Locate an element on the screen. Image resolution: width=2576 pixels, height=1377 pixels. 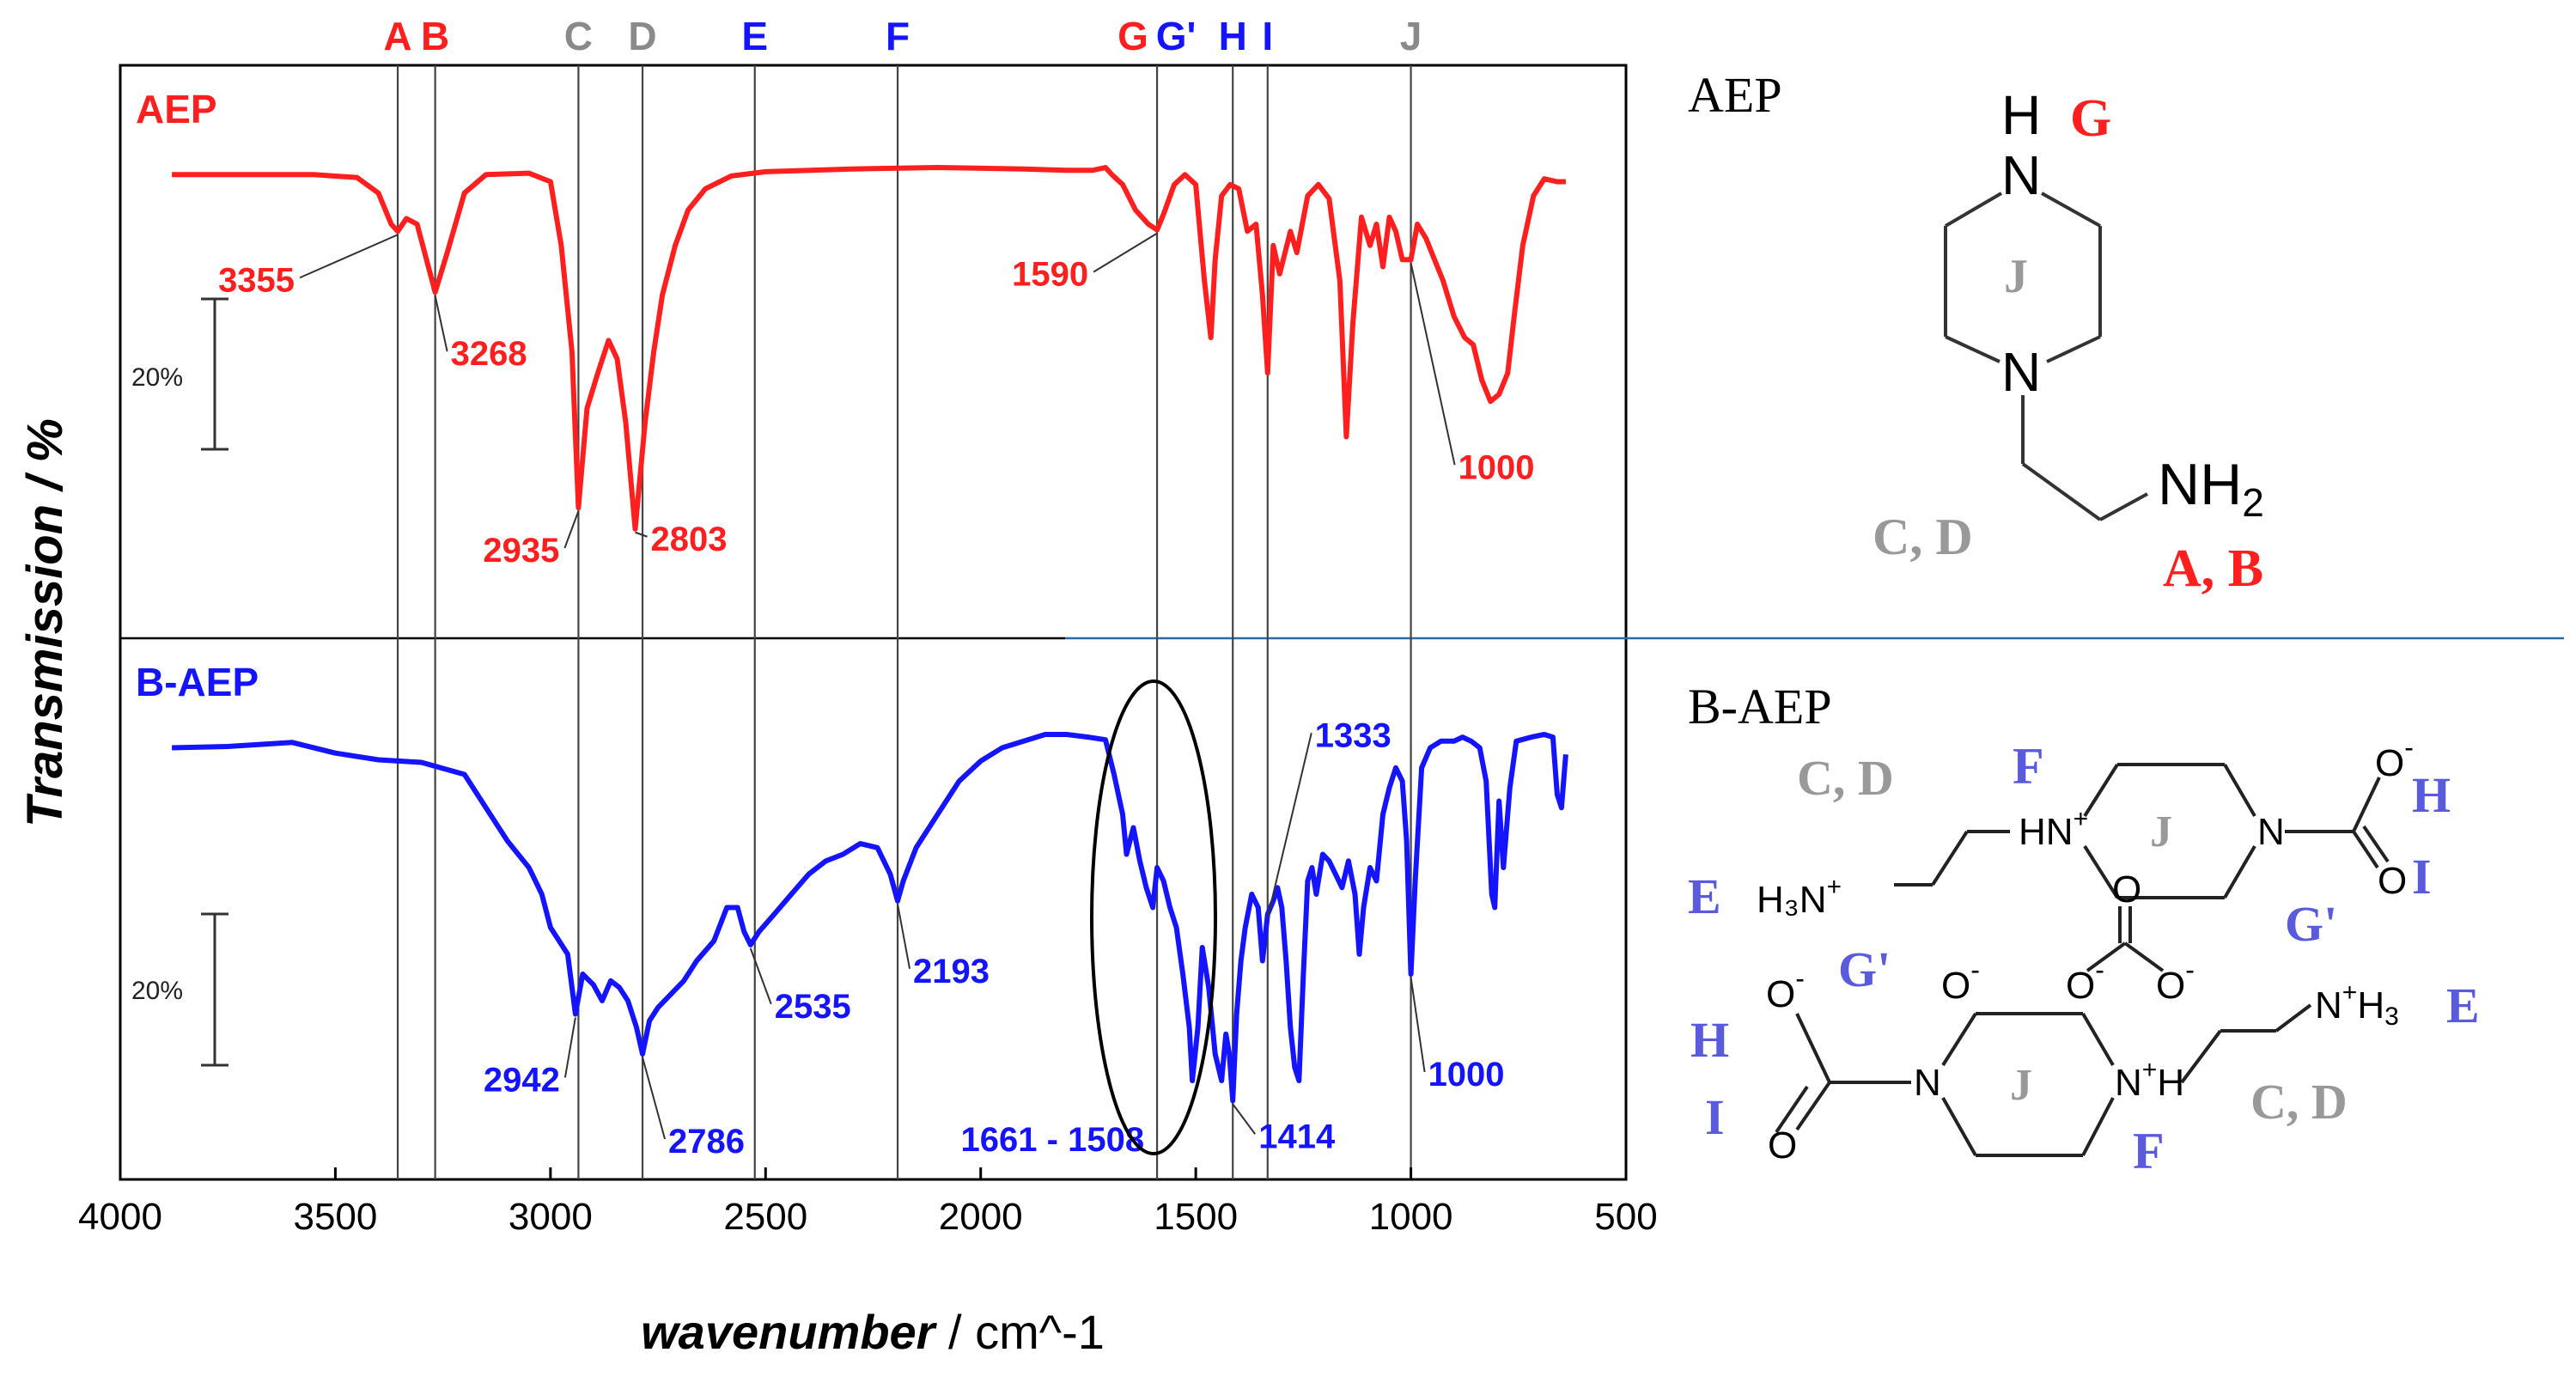
reference-label-d: D is located at coordinates (642, 36).